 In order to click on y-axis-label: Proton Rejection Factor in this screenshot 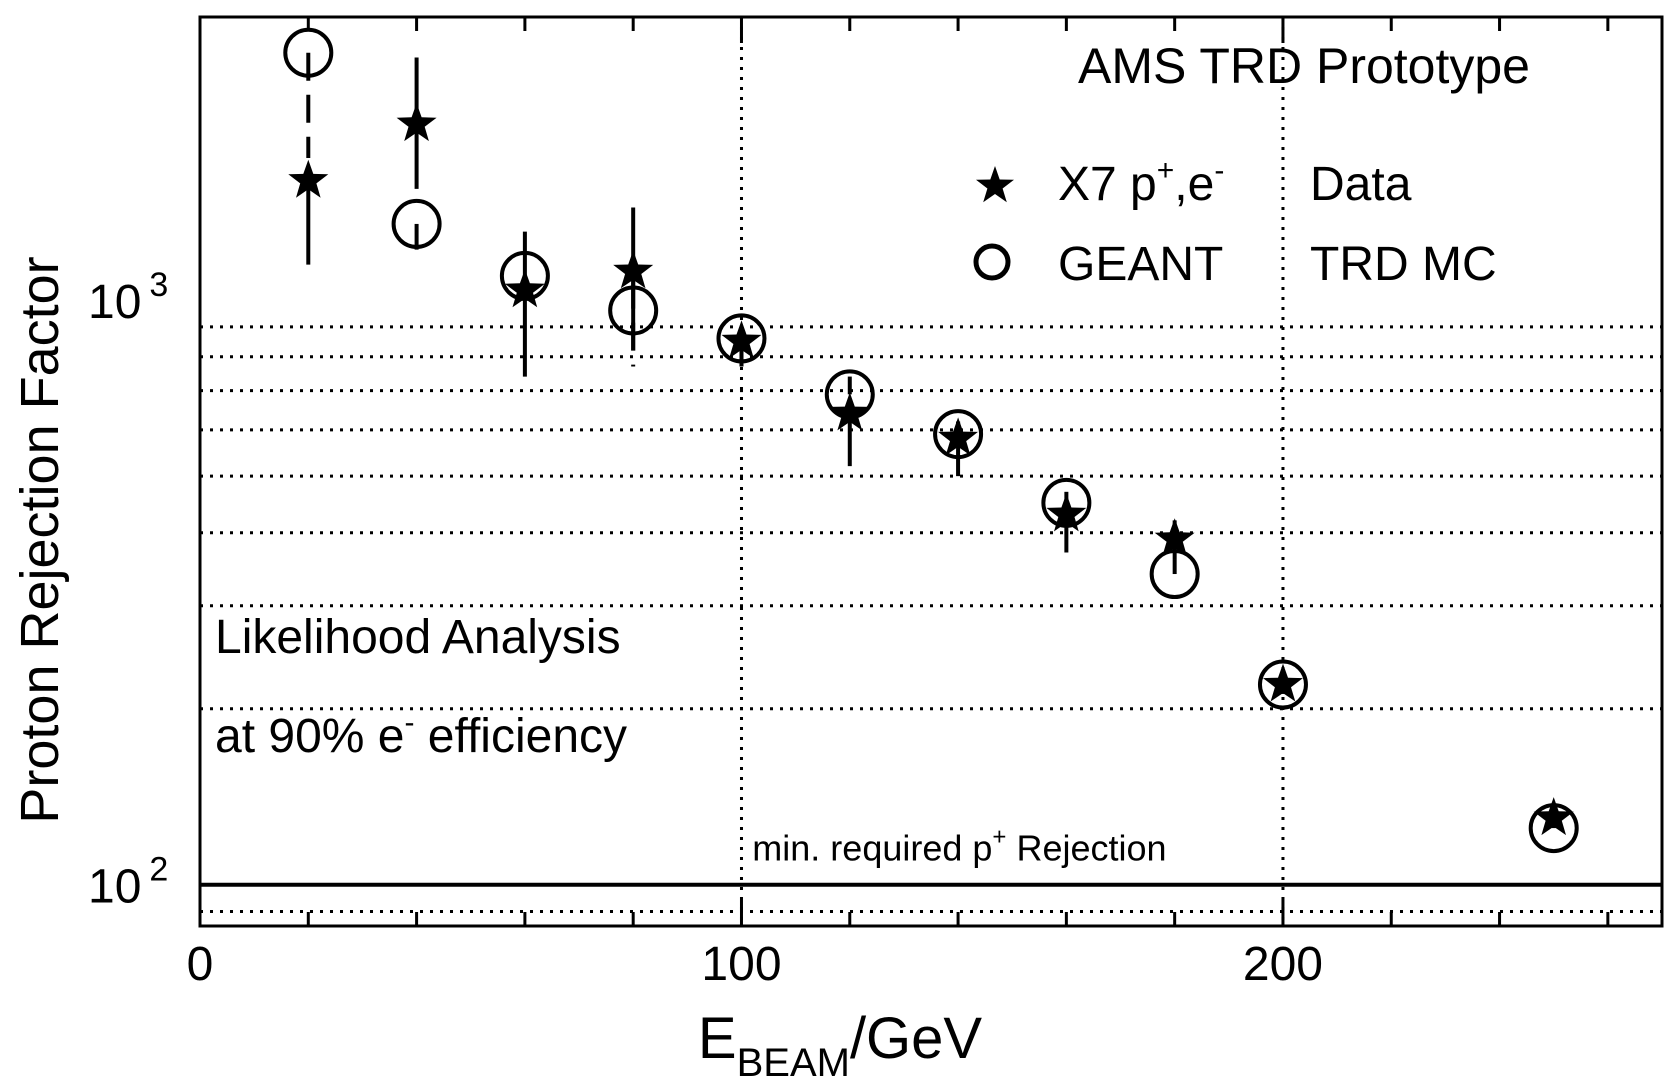, I will do `click(40, 539)`.